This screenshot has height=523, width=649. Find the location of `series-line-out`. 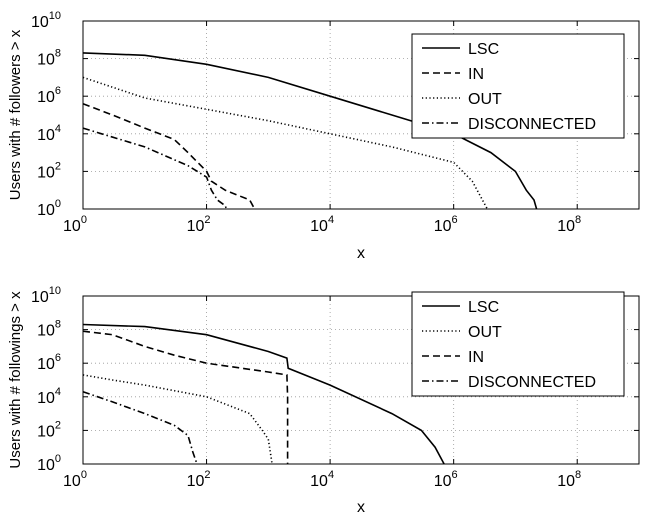

series-line-out is located at coordinates (177, 419).